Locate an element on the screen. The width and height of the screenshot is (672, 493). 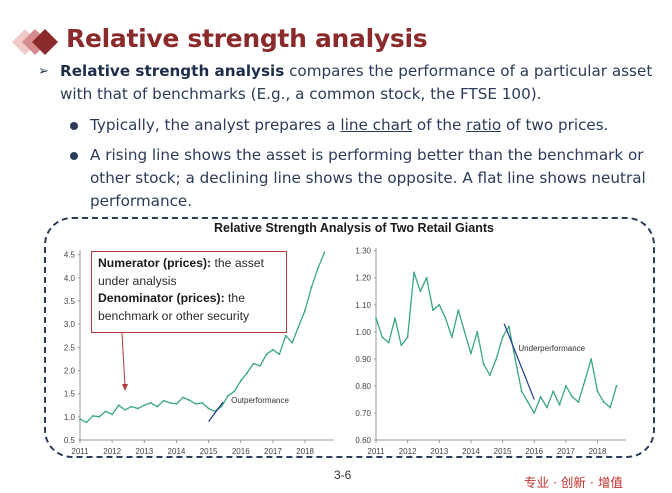
x-tick-label: 2015 is located at coordinates (209, 451).